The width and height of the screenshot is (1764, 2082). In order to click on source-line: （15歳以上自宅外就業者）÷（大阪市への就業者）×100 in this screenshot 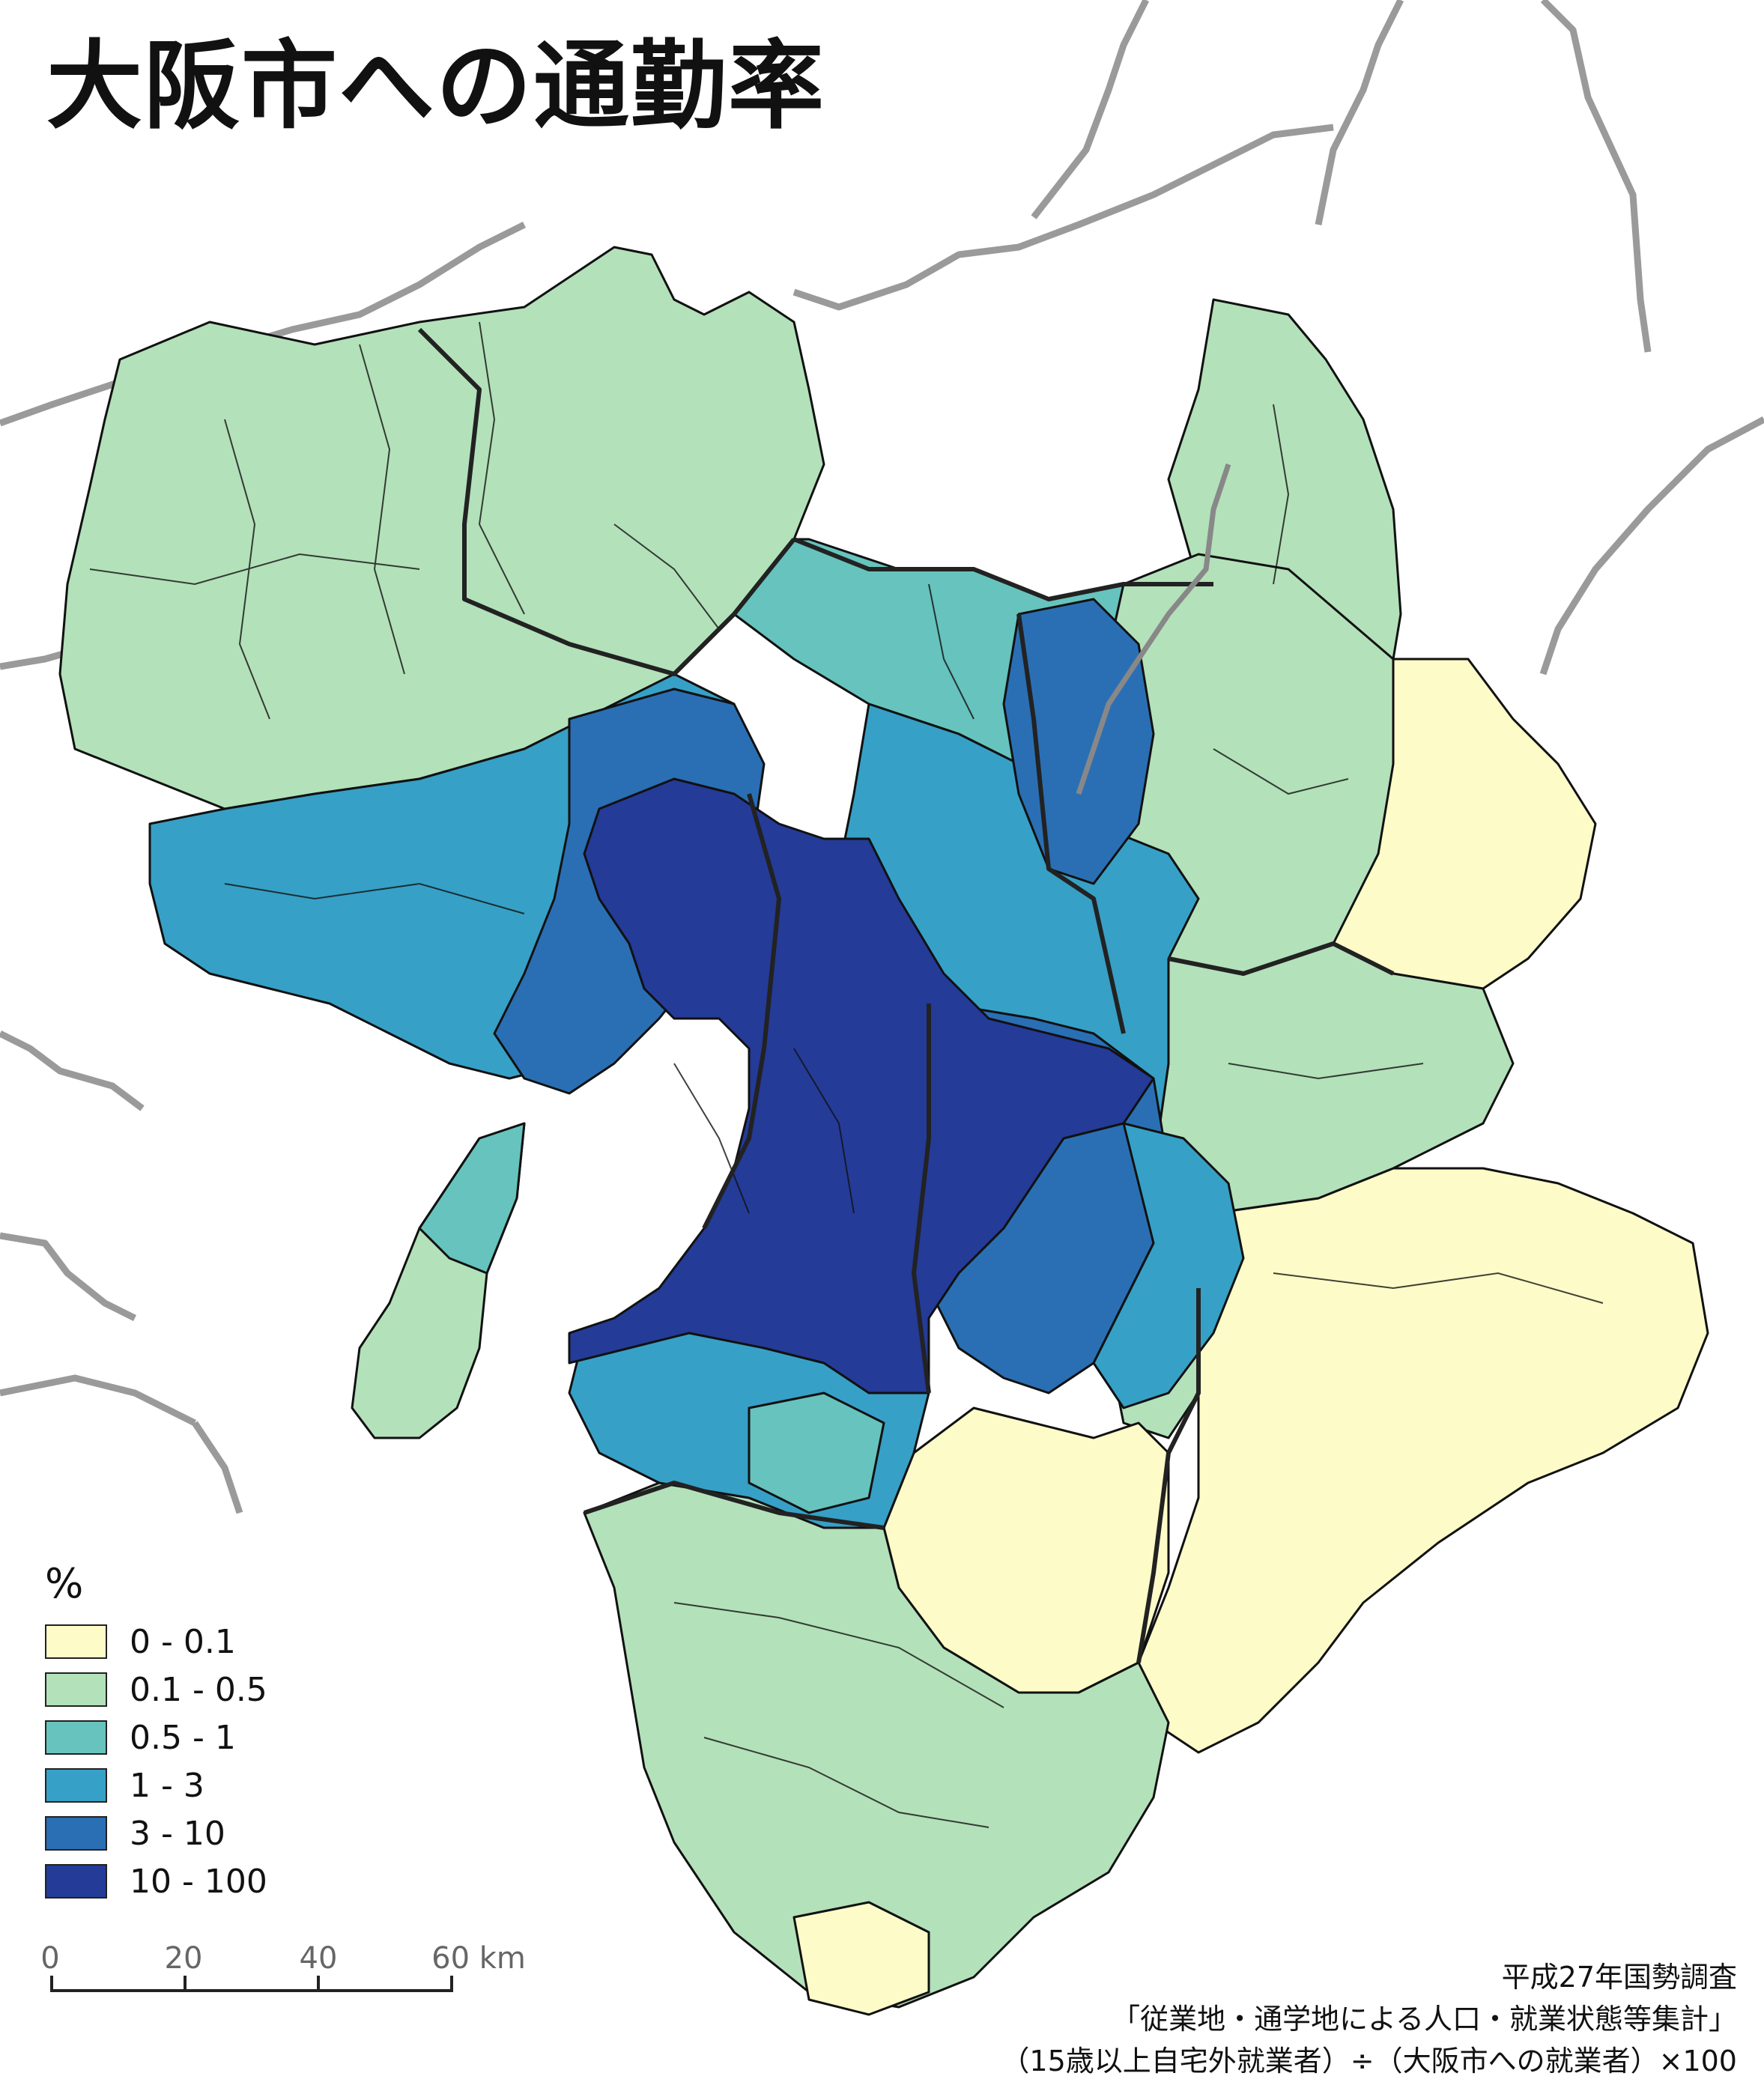, I will do `click(1369, 2061)`.